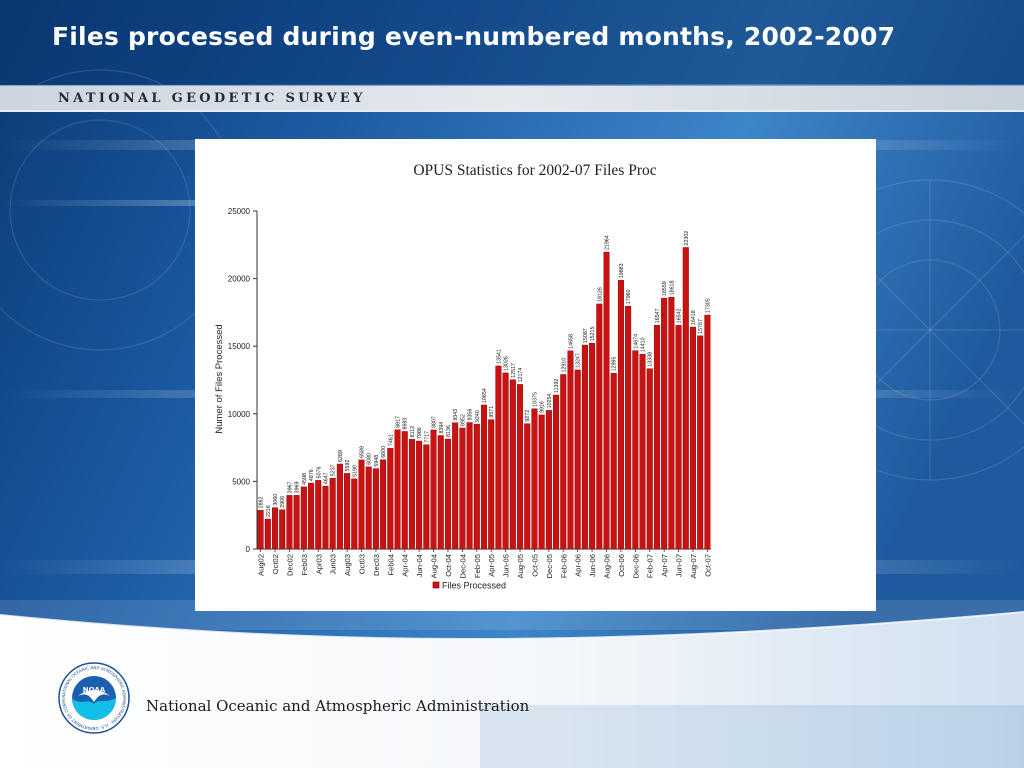  I want to click on x-tick-label: Aug-05, so click(520, 566).